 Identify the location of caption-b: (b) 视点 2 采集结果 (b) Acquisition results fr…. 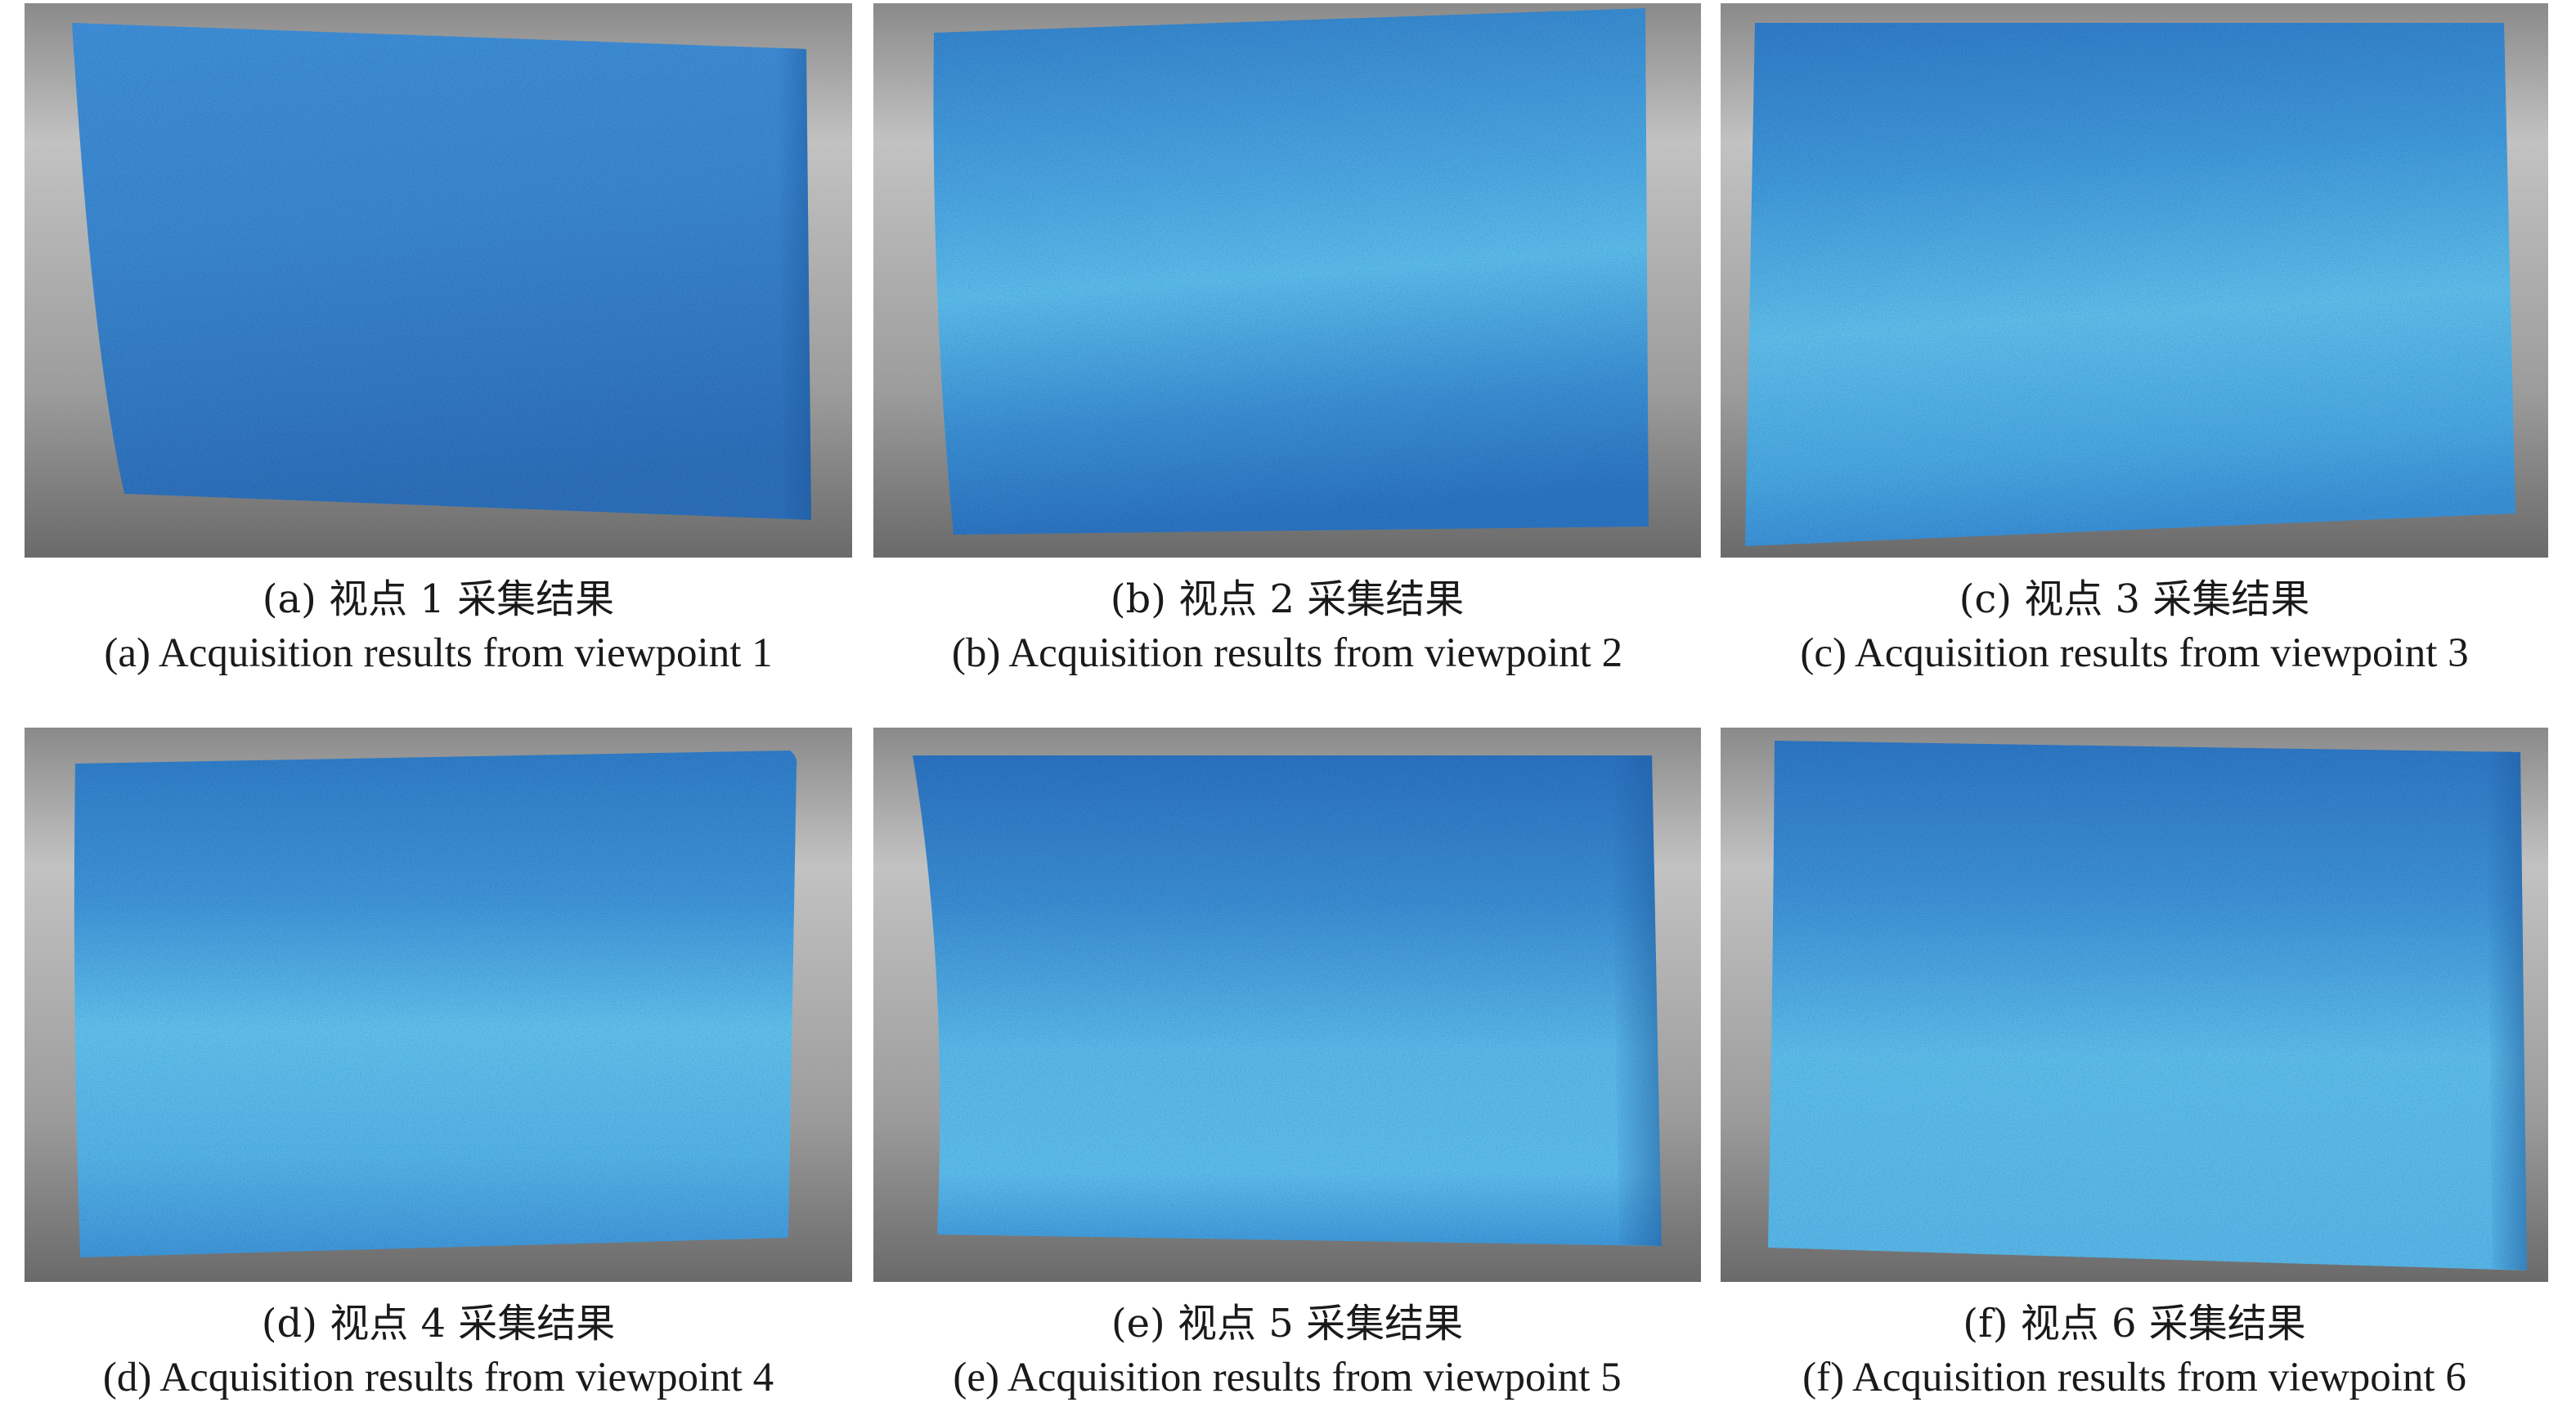
(1287, 626).